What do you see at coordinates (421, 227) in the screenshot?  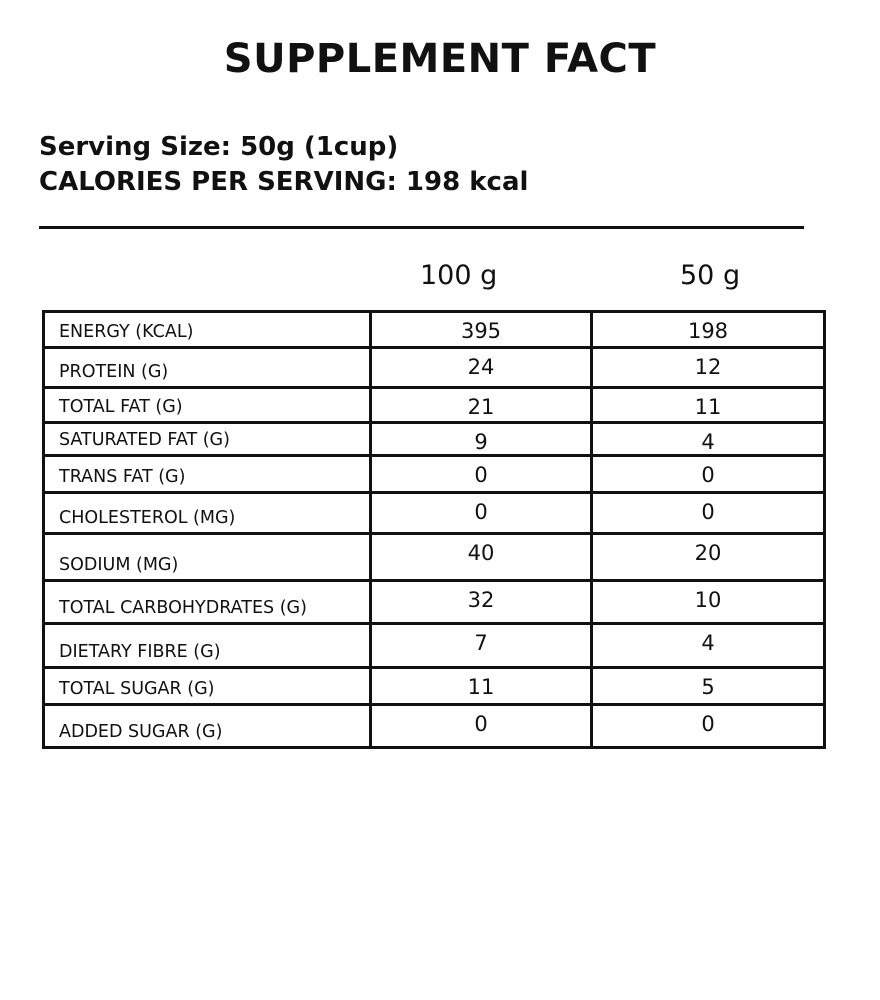 I see `divider` at bounding box center [421, 227].